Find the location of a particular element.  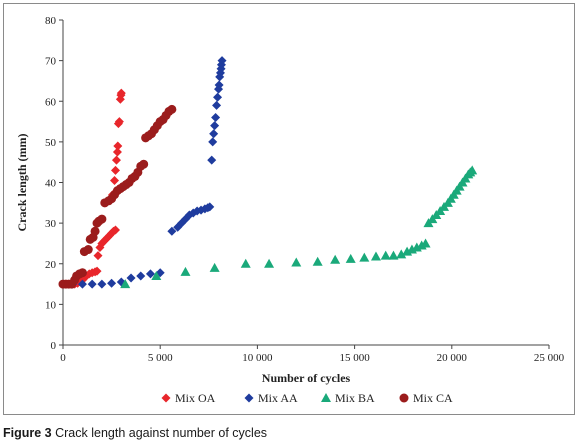

y-tick-label: 40 is located at coordinates (51, 184).